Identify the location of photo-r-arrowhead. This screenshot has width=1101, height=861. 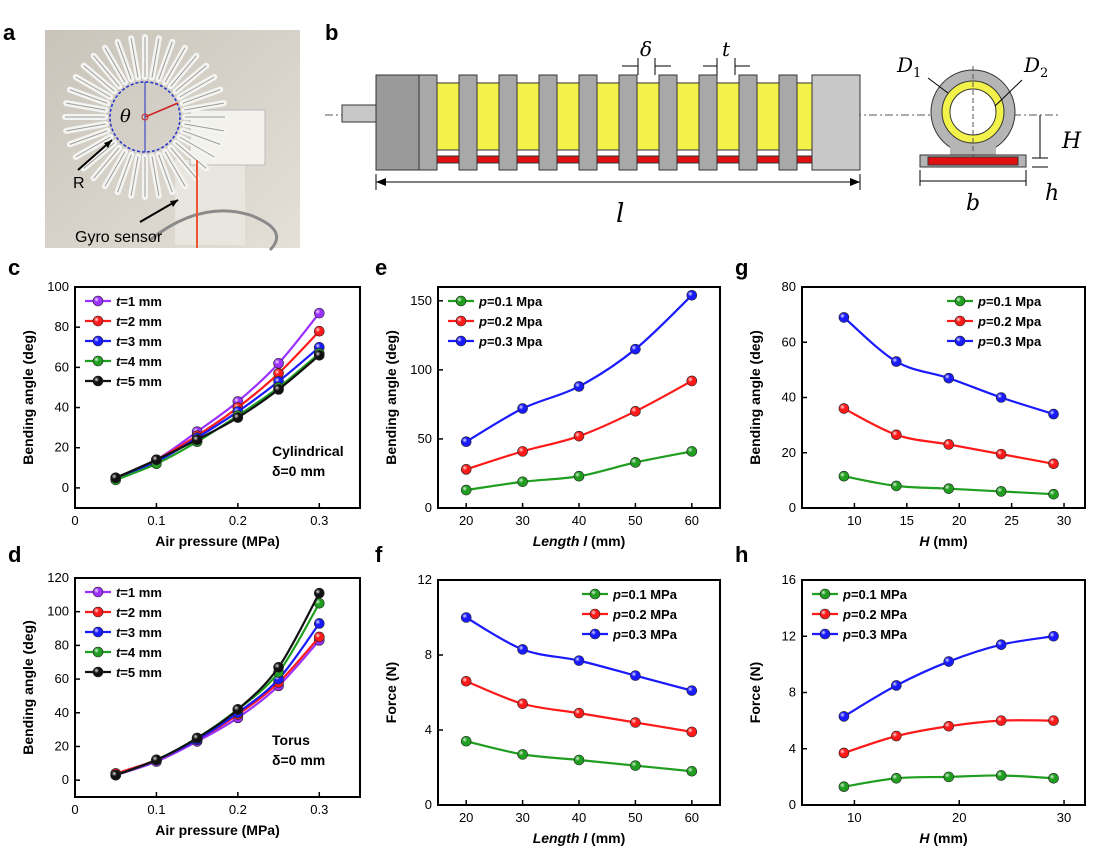
(108, 144).